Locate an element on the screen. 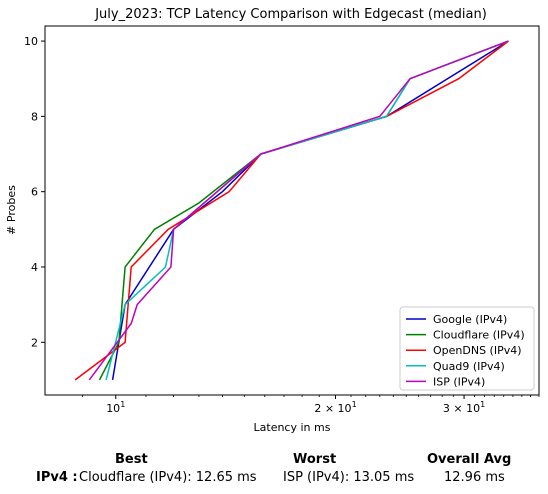  ipv4-row-label: IPv4 : is located at coordinates (57, 477).